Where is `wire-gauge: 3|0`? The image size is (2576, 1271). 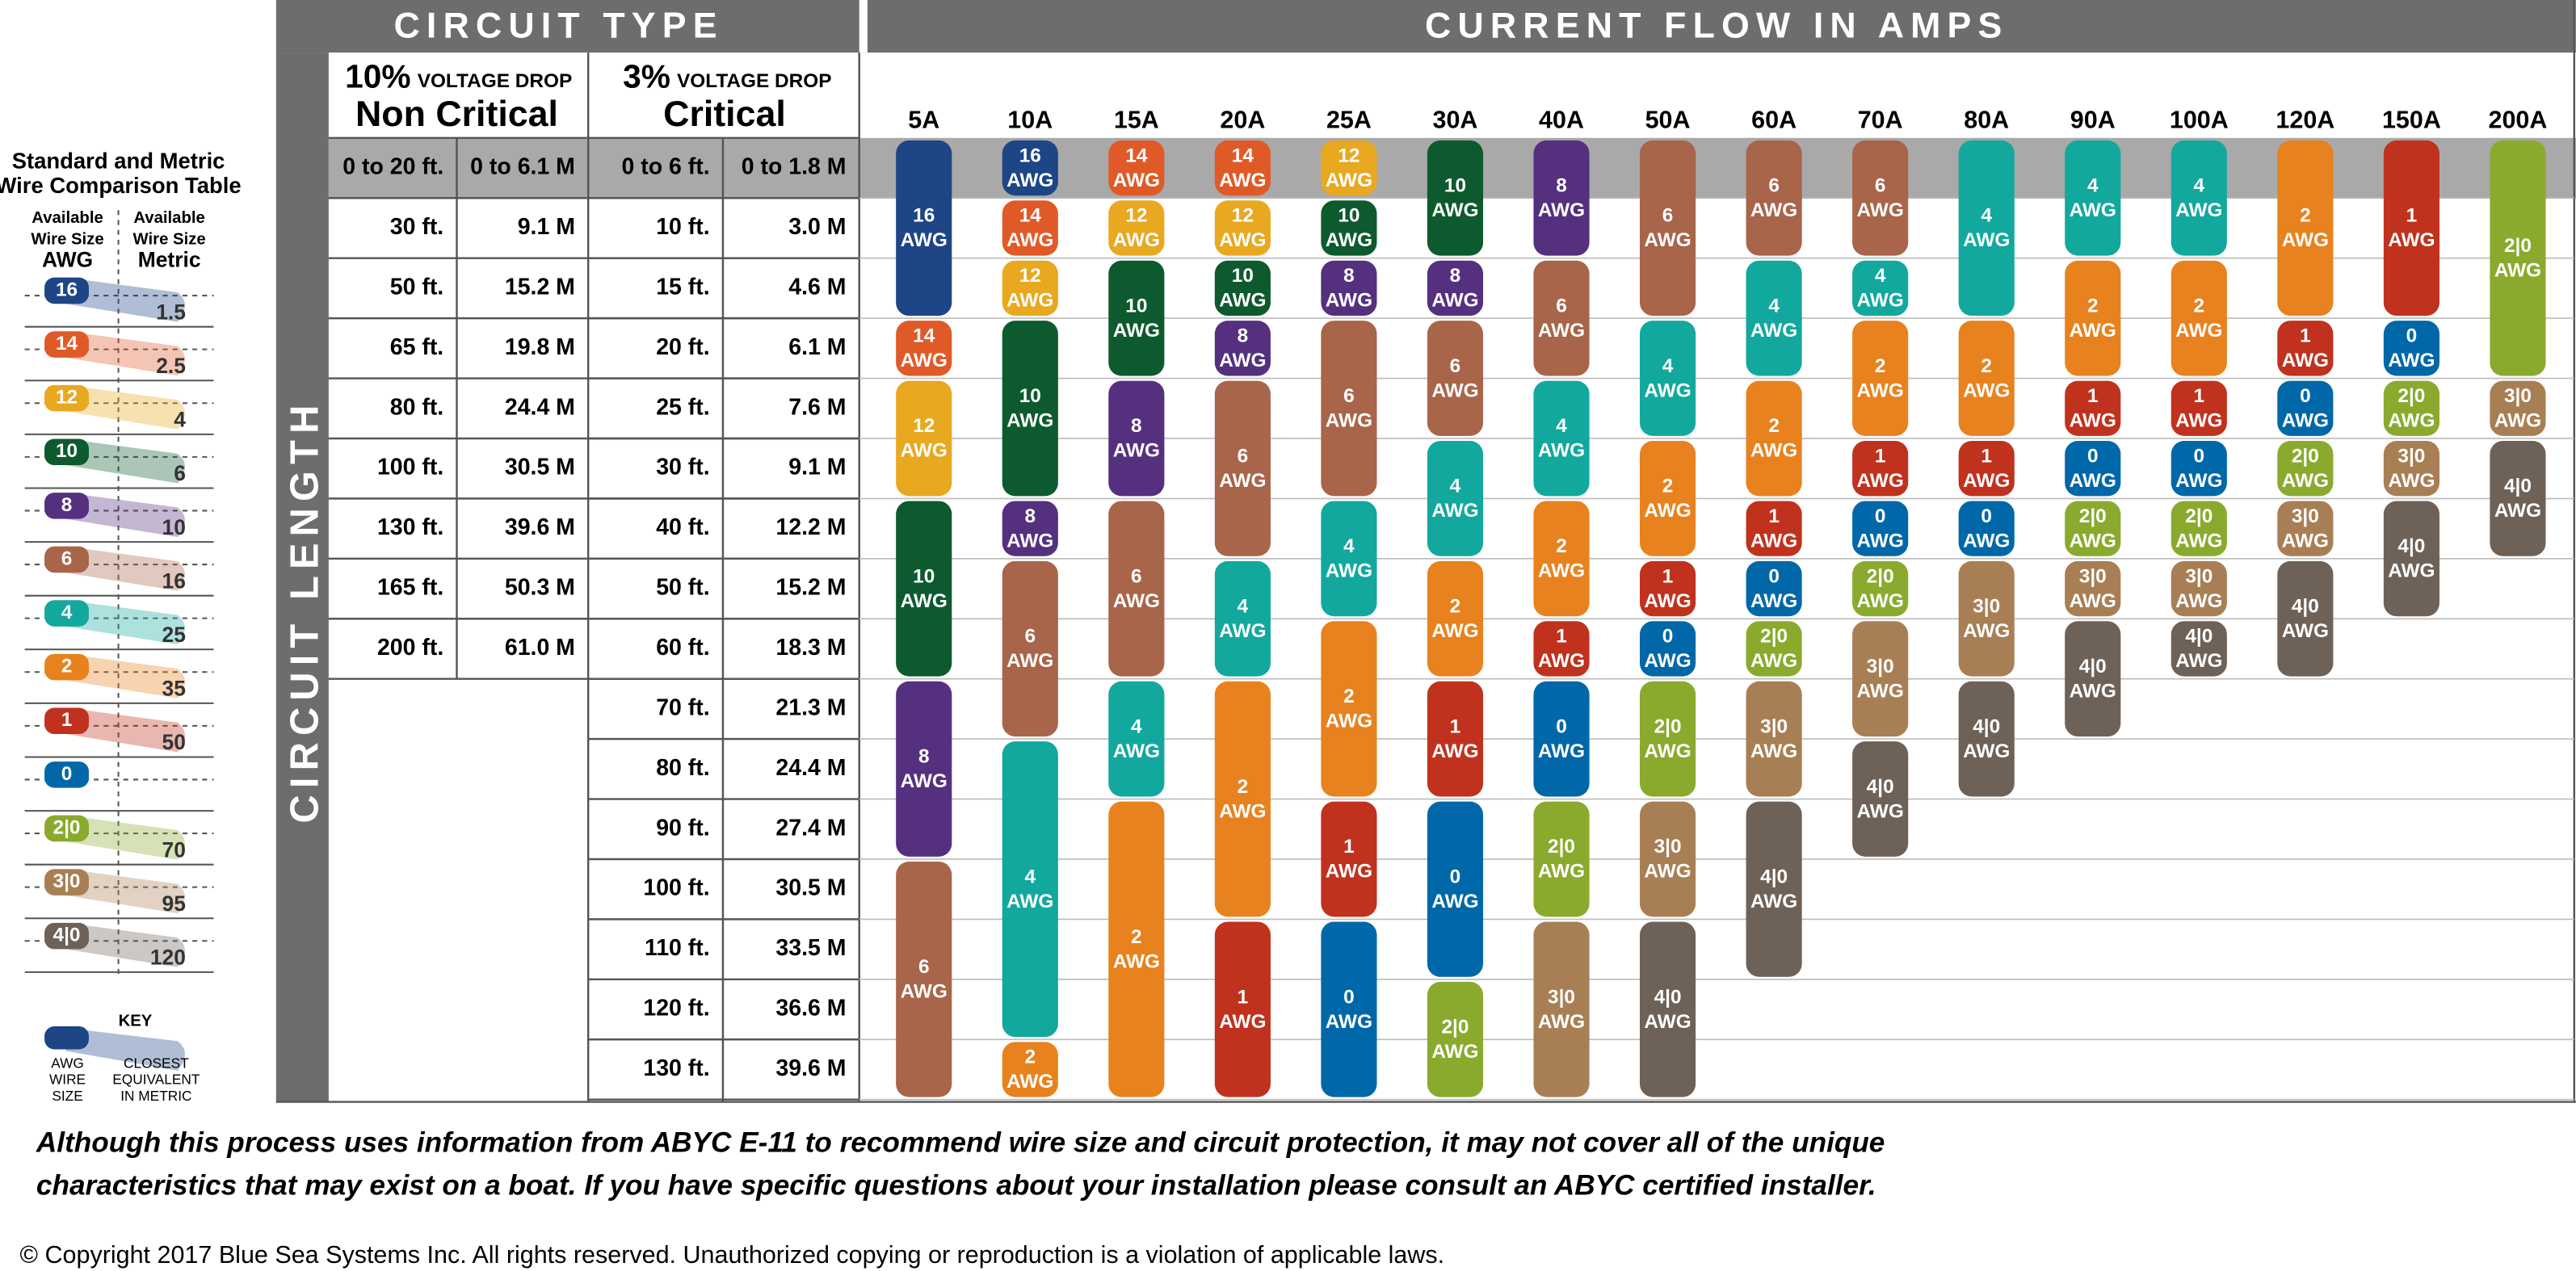
wire-gauge: 3|0 is located at coordinates (1881, 666).